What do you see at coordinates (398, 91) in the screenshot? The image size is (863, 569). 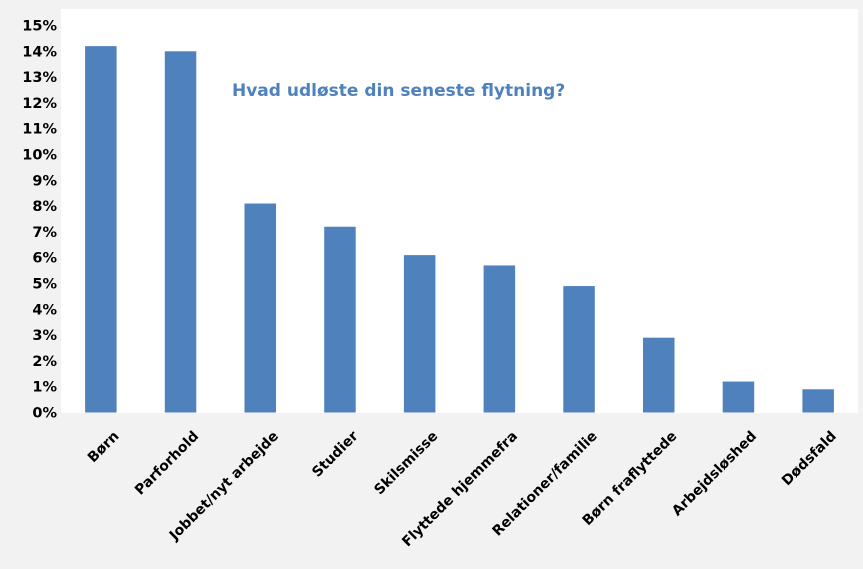 I see `chart-title: Hvad udløste din seneste flytning?` at bounding box center [398, 91].